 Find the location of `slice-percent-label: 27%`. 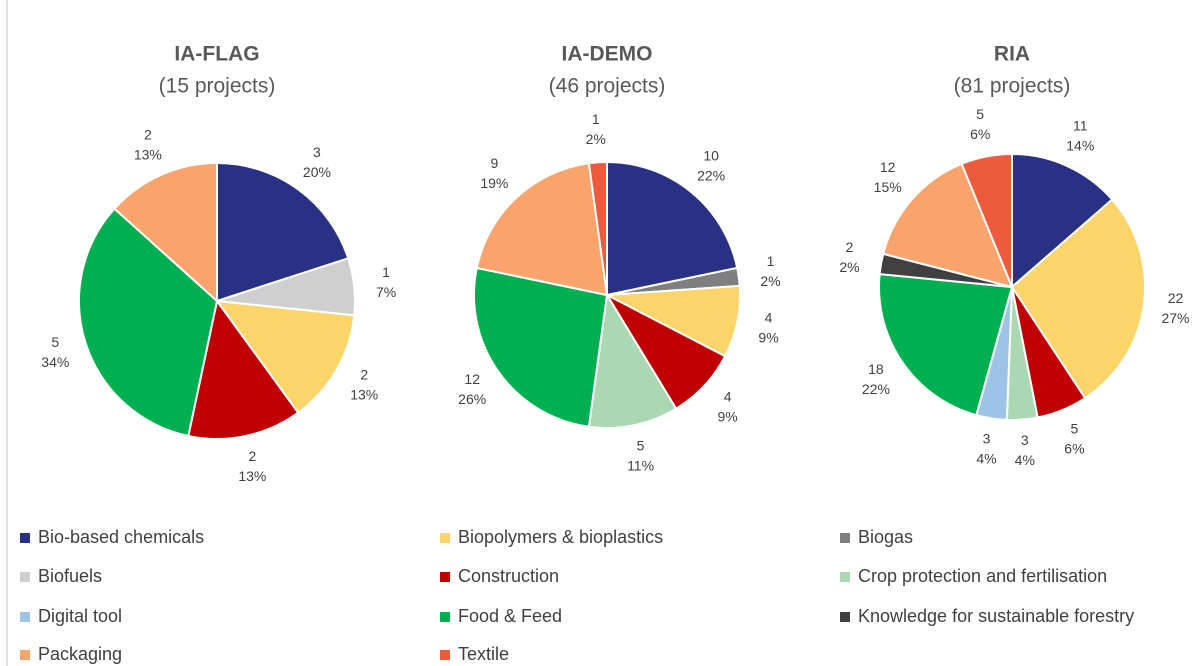

slice-percent-label: 27% is located at coordinates (1175, 318).